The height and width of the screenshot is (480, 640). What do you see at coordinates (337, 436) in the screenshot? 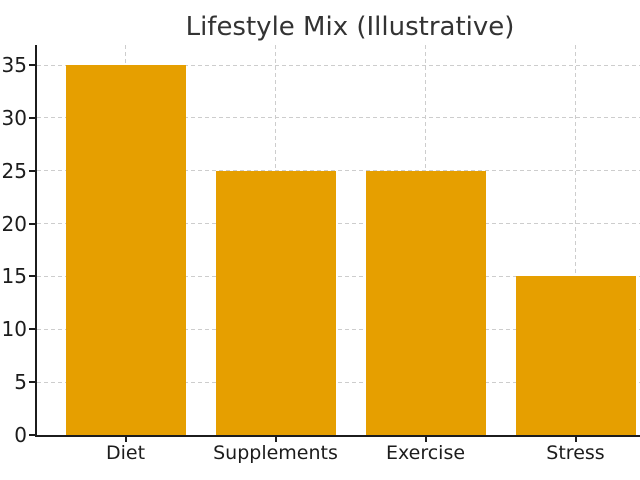
I see `x-axis-spine` at bounding box center [337, 436].